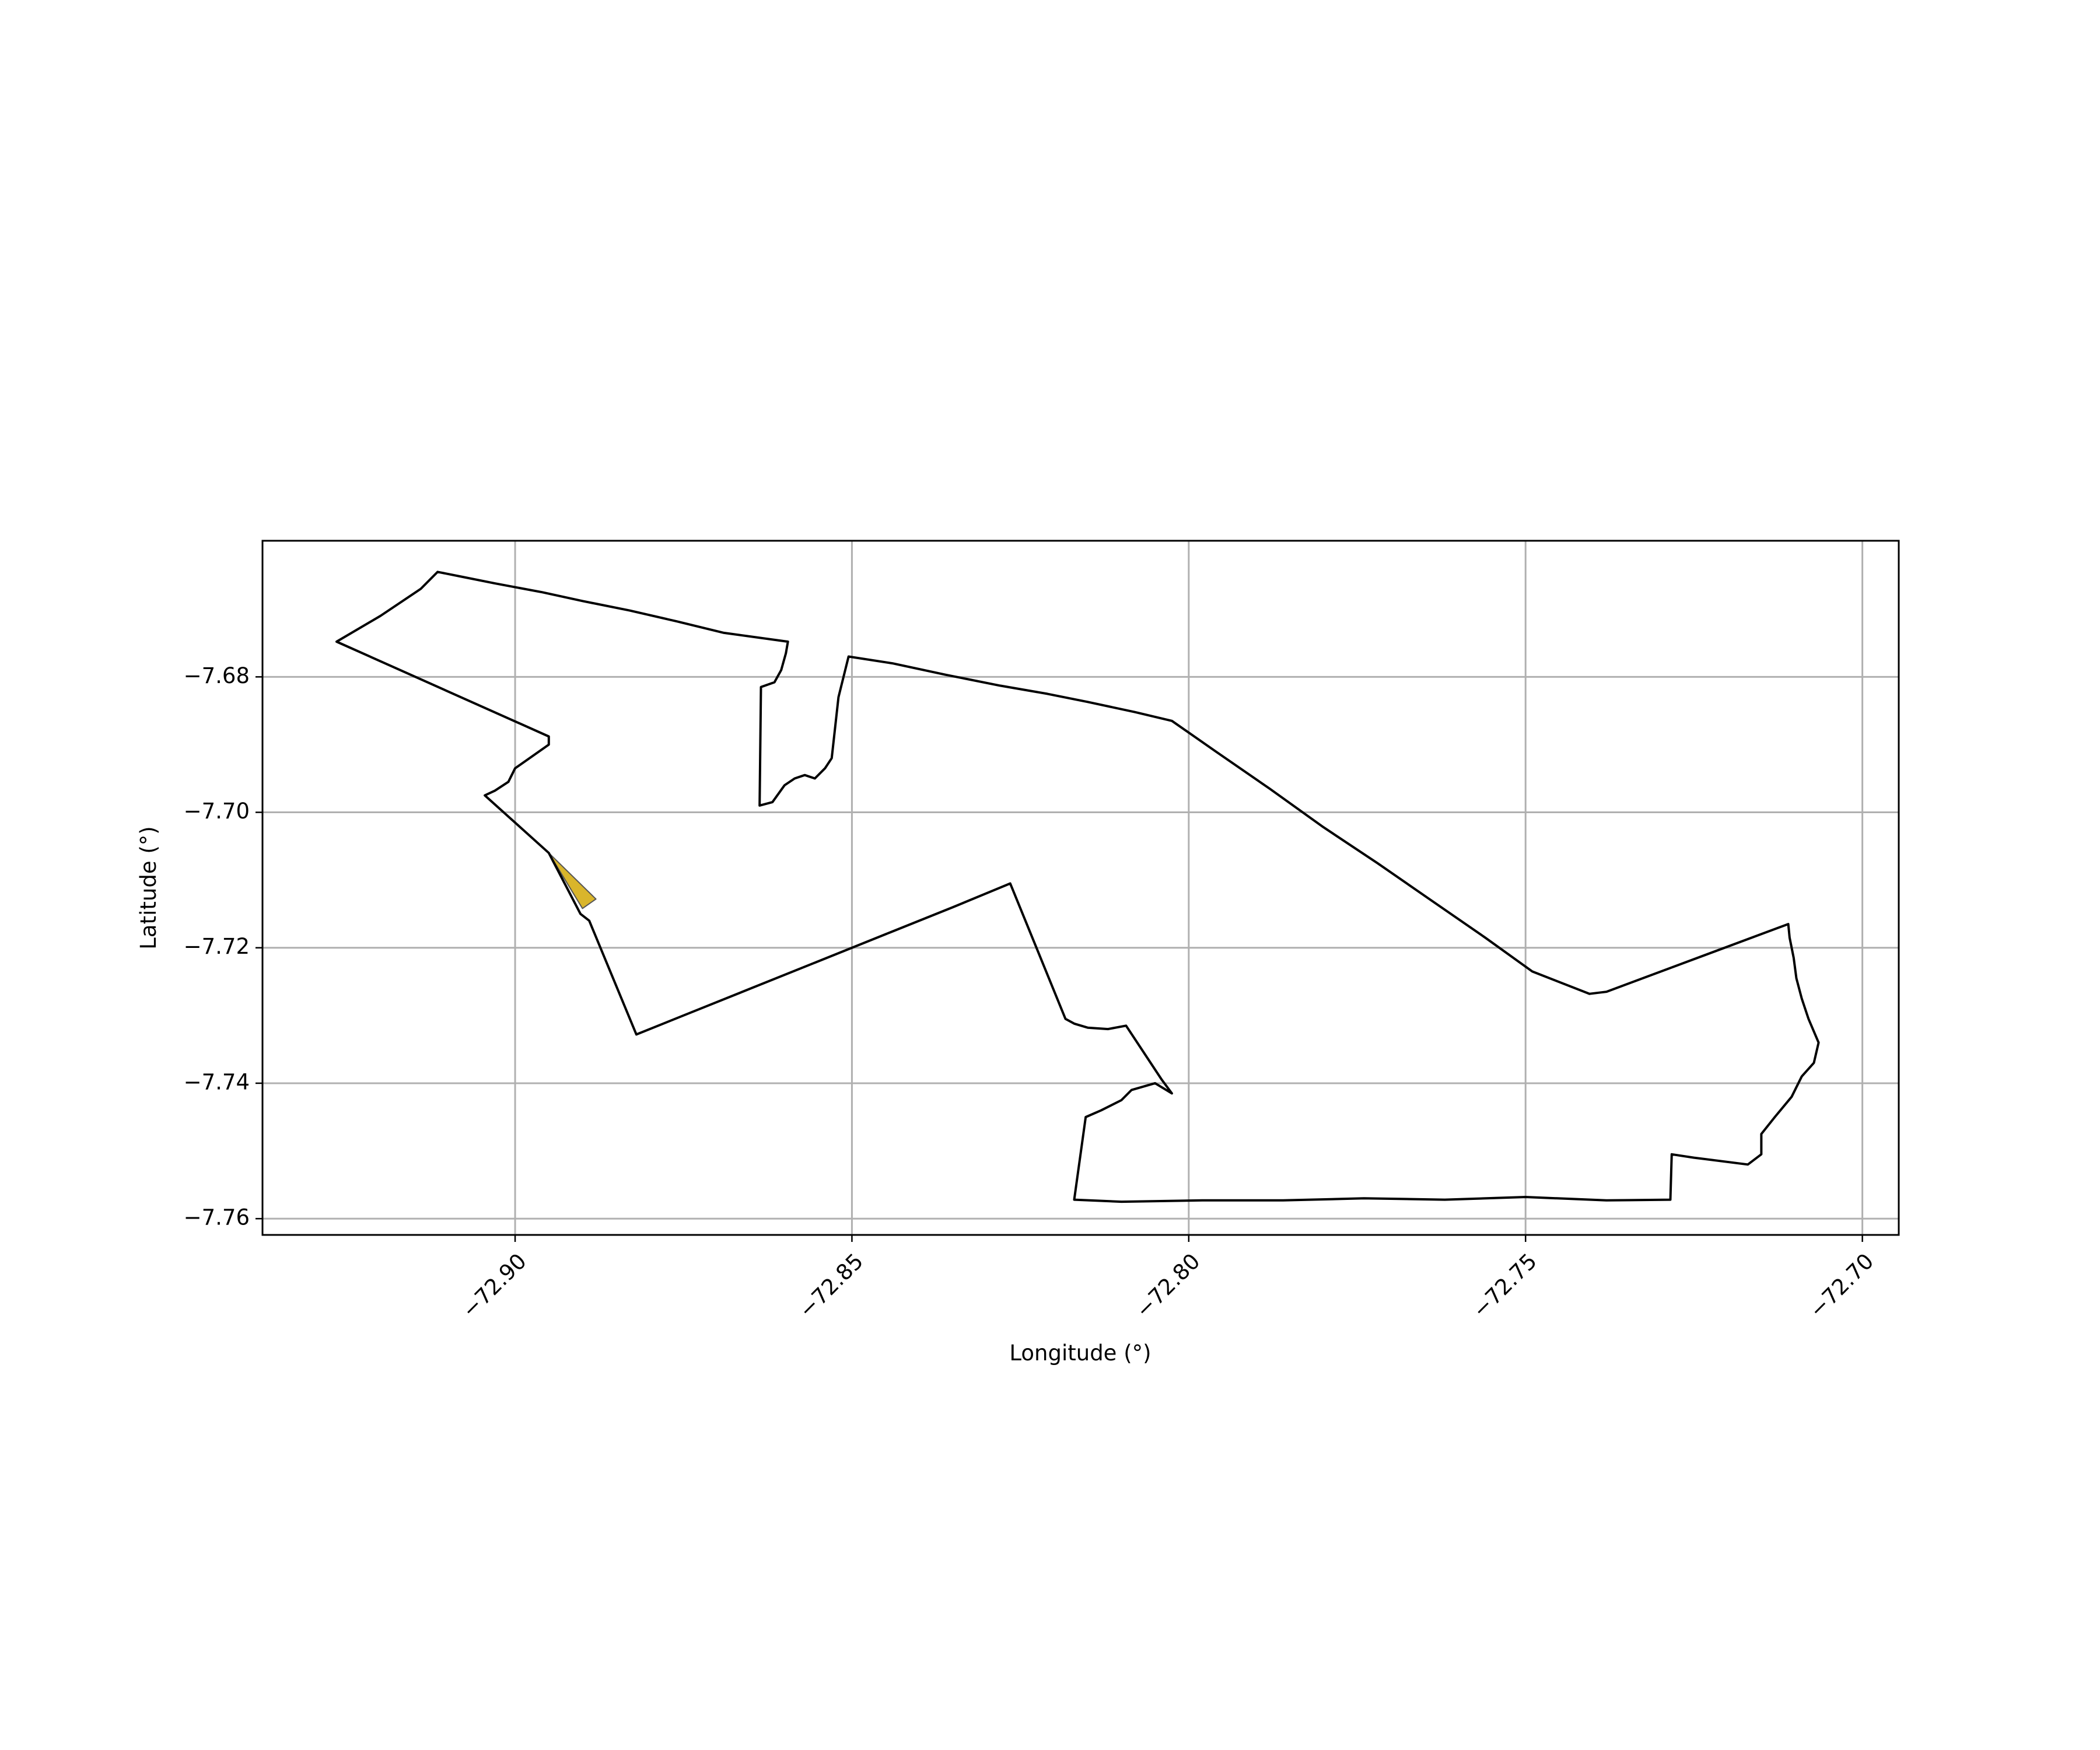  I want to click on x-tick-label: −72.85, so click(831, 1285).